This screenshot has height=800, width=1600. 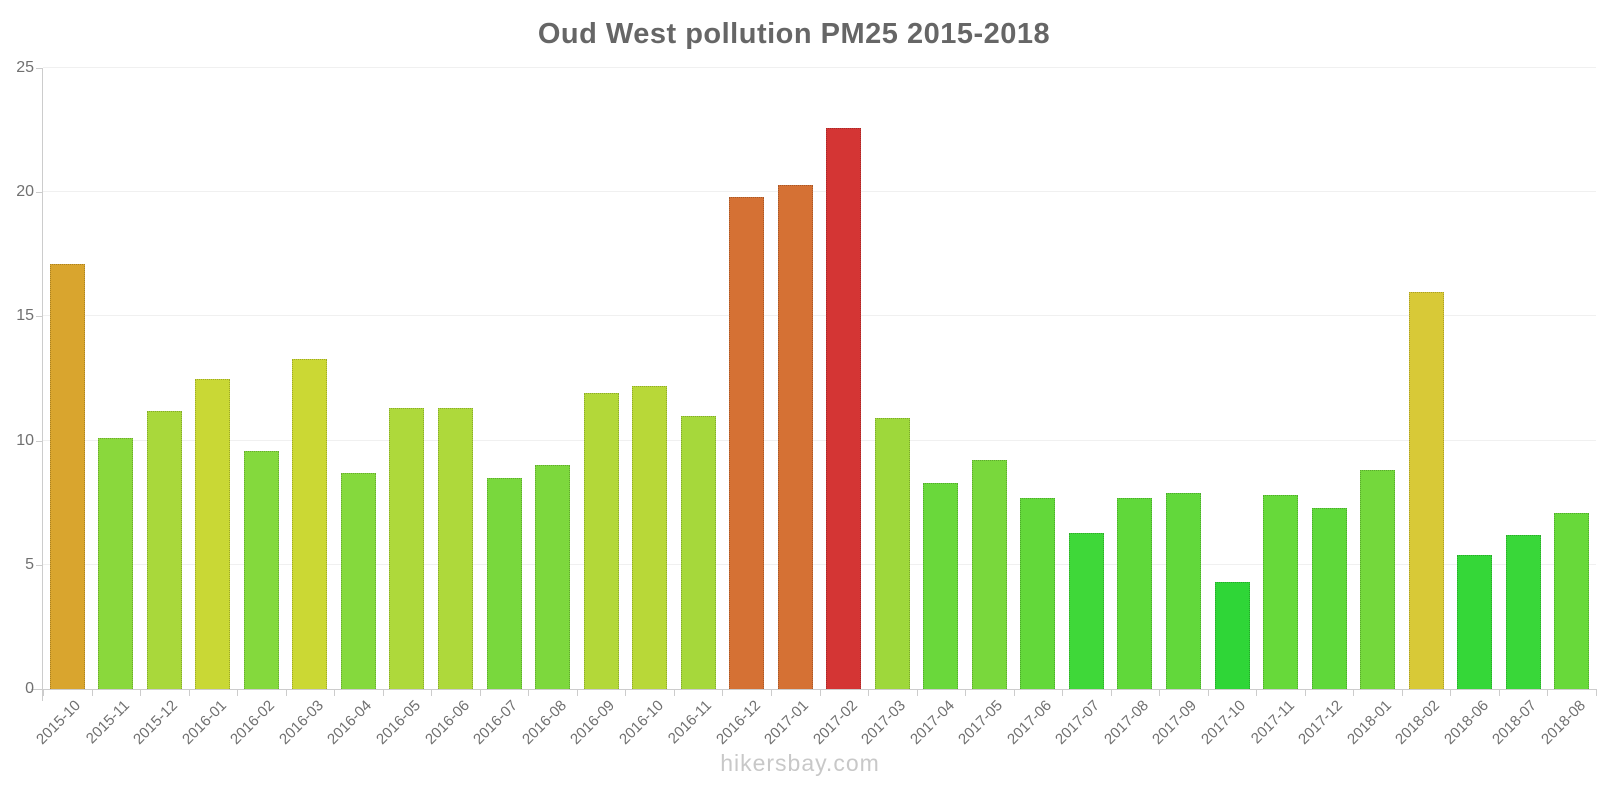 What do you see at coordinates (819, 316) in the screenshot?
I see `gridline-y15` at bounding box center [819, 316].